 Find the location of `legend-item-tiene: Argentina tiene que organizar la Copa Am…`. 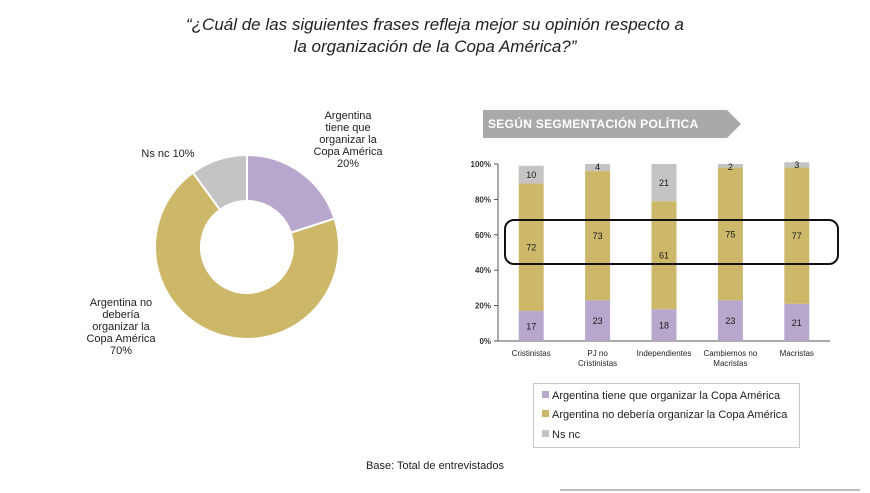

legend-item-tiene: Argentina tiene que organizar la Copa Am… is located at coordinates (661, 396).